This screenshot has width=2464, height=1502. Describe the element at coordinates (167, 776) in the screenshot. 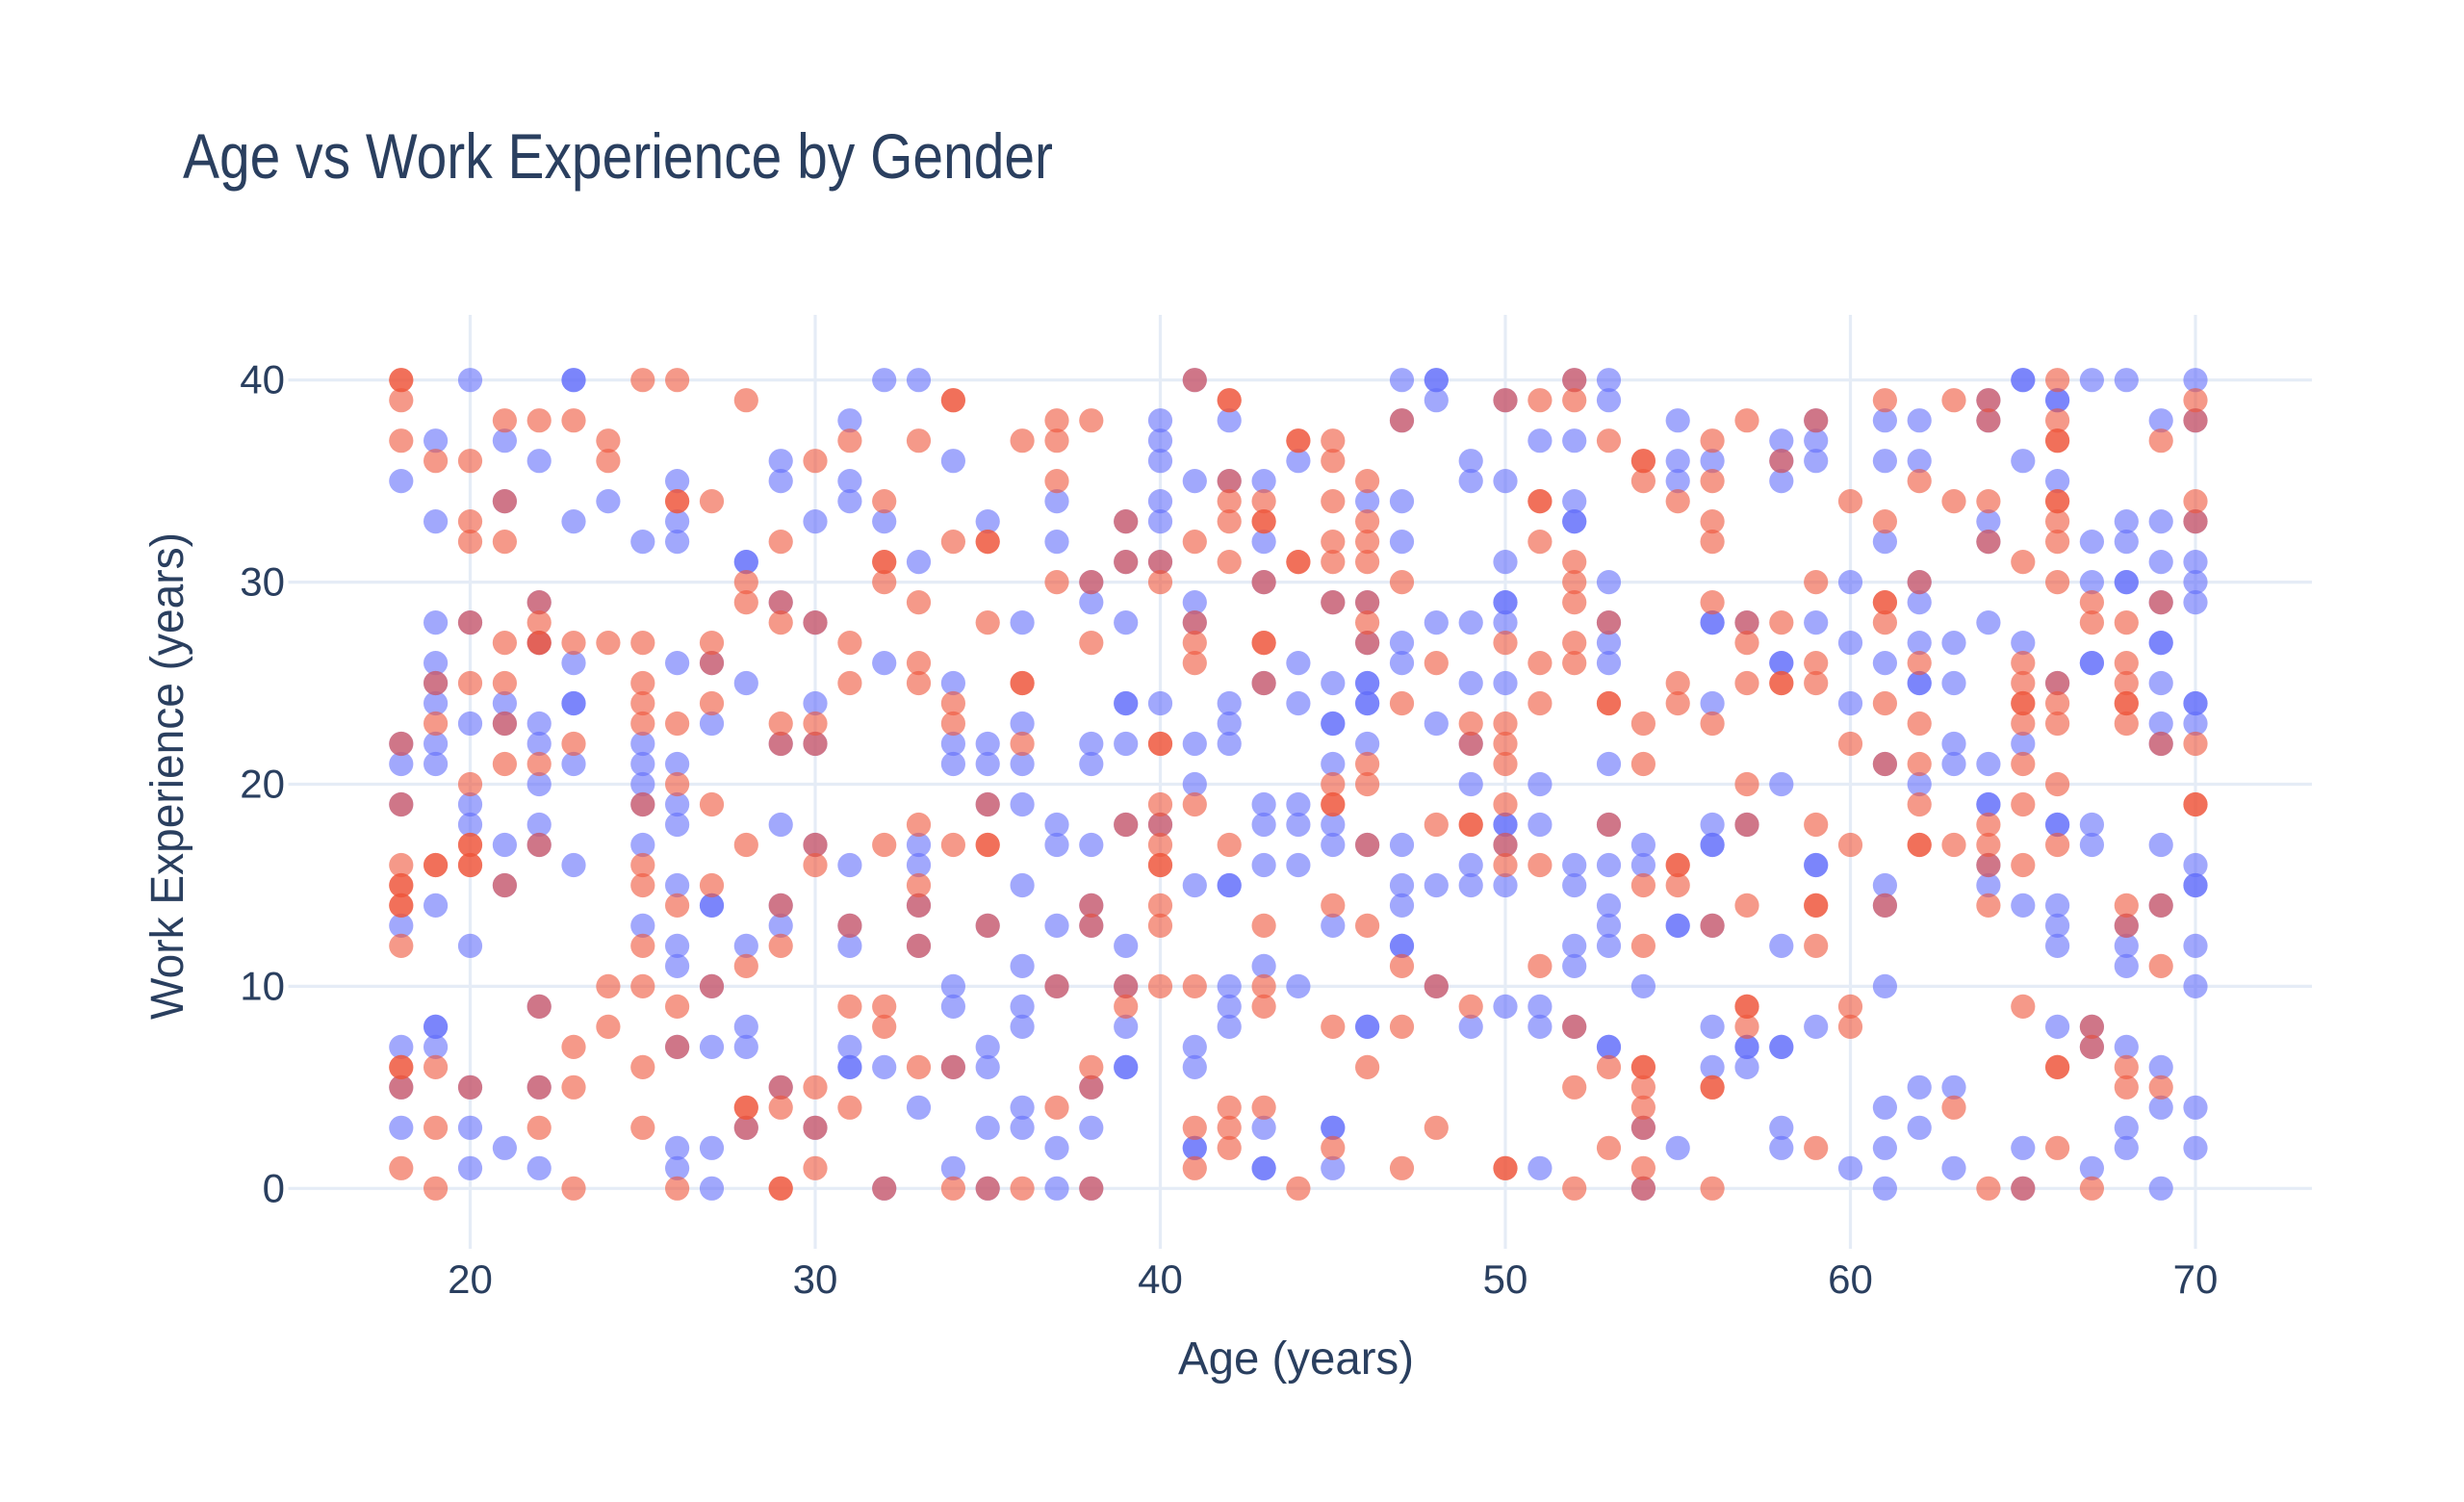

I see `svg-text: Work Experience (years)` at that location.